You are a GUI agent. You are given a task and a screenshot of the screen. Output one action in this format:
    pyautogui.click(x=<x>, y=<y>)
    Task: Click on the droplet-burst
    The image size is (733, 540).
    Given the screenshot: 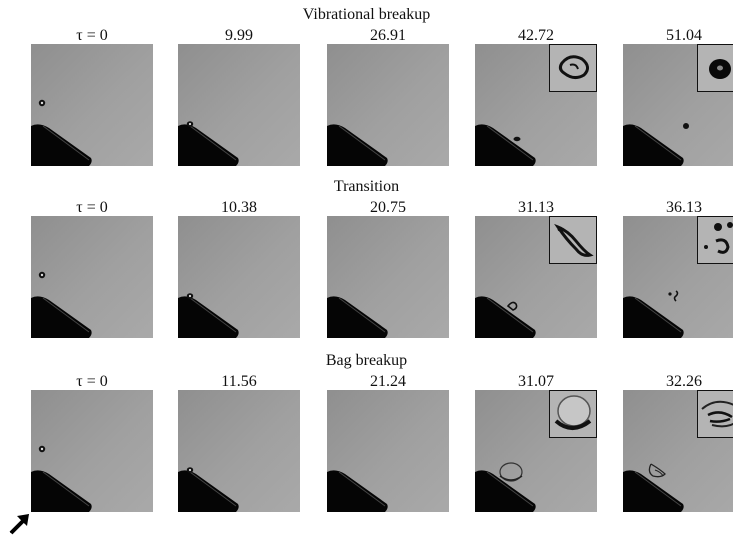 What is the action you would take?
    pyautogui.click(x=657, y=470)
    